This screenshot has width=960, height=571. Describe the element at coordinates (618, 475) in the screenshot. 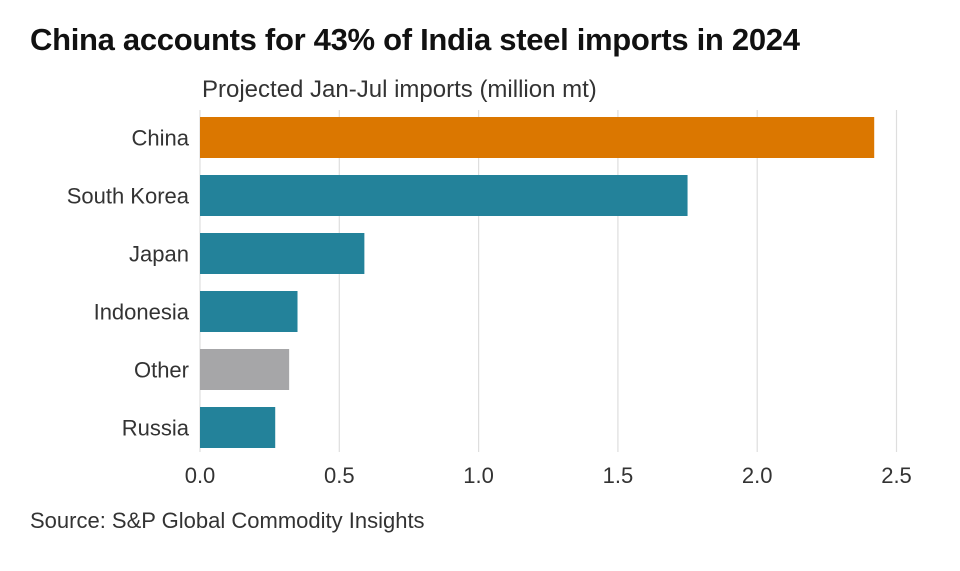

I see `x-tick-label: 1.5` at that location.